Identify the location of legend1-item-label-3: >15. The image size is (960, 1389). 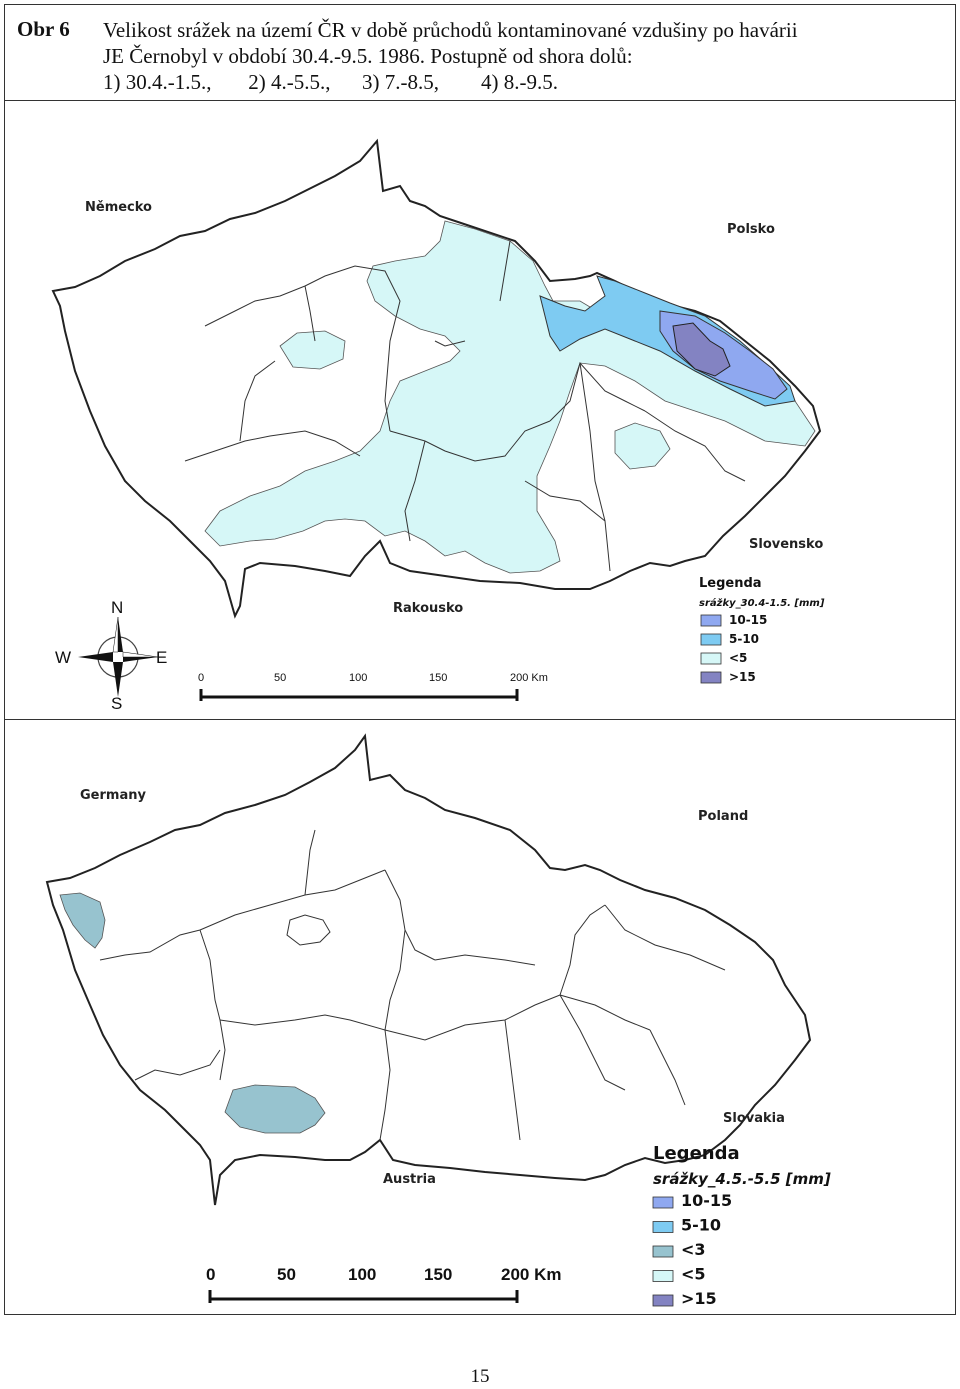
(742, 677).